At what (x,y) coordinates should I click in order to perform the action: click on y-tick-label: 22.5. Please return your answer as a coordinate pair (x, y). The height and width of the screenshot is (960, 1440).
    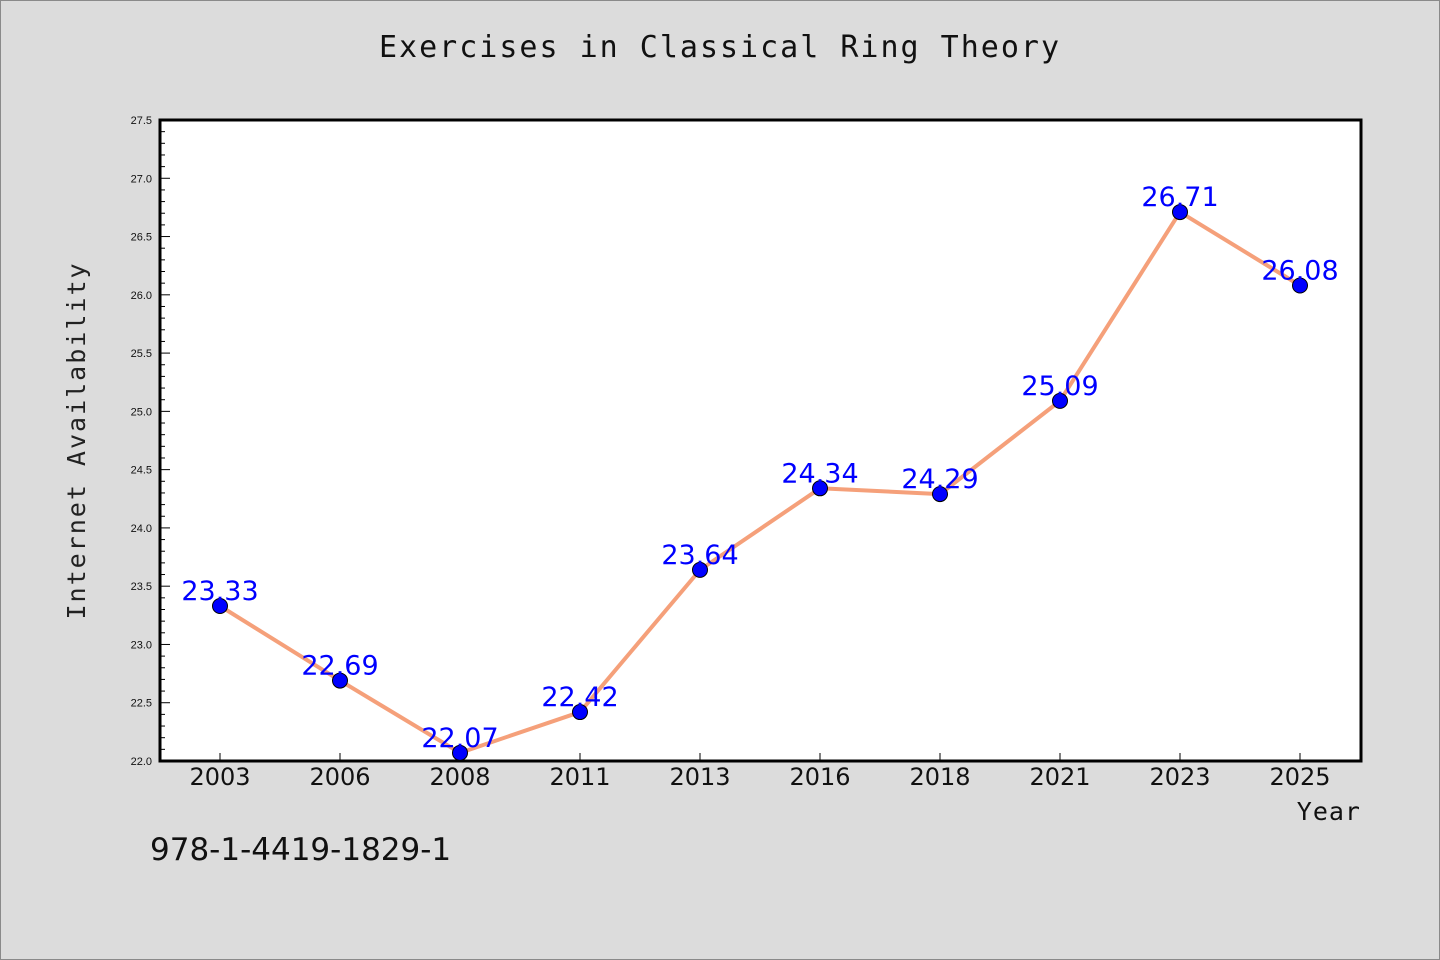
    Looking at the image, I should click on (141, 704).